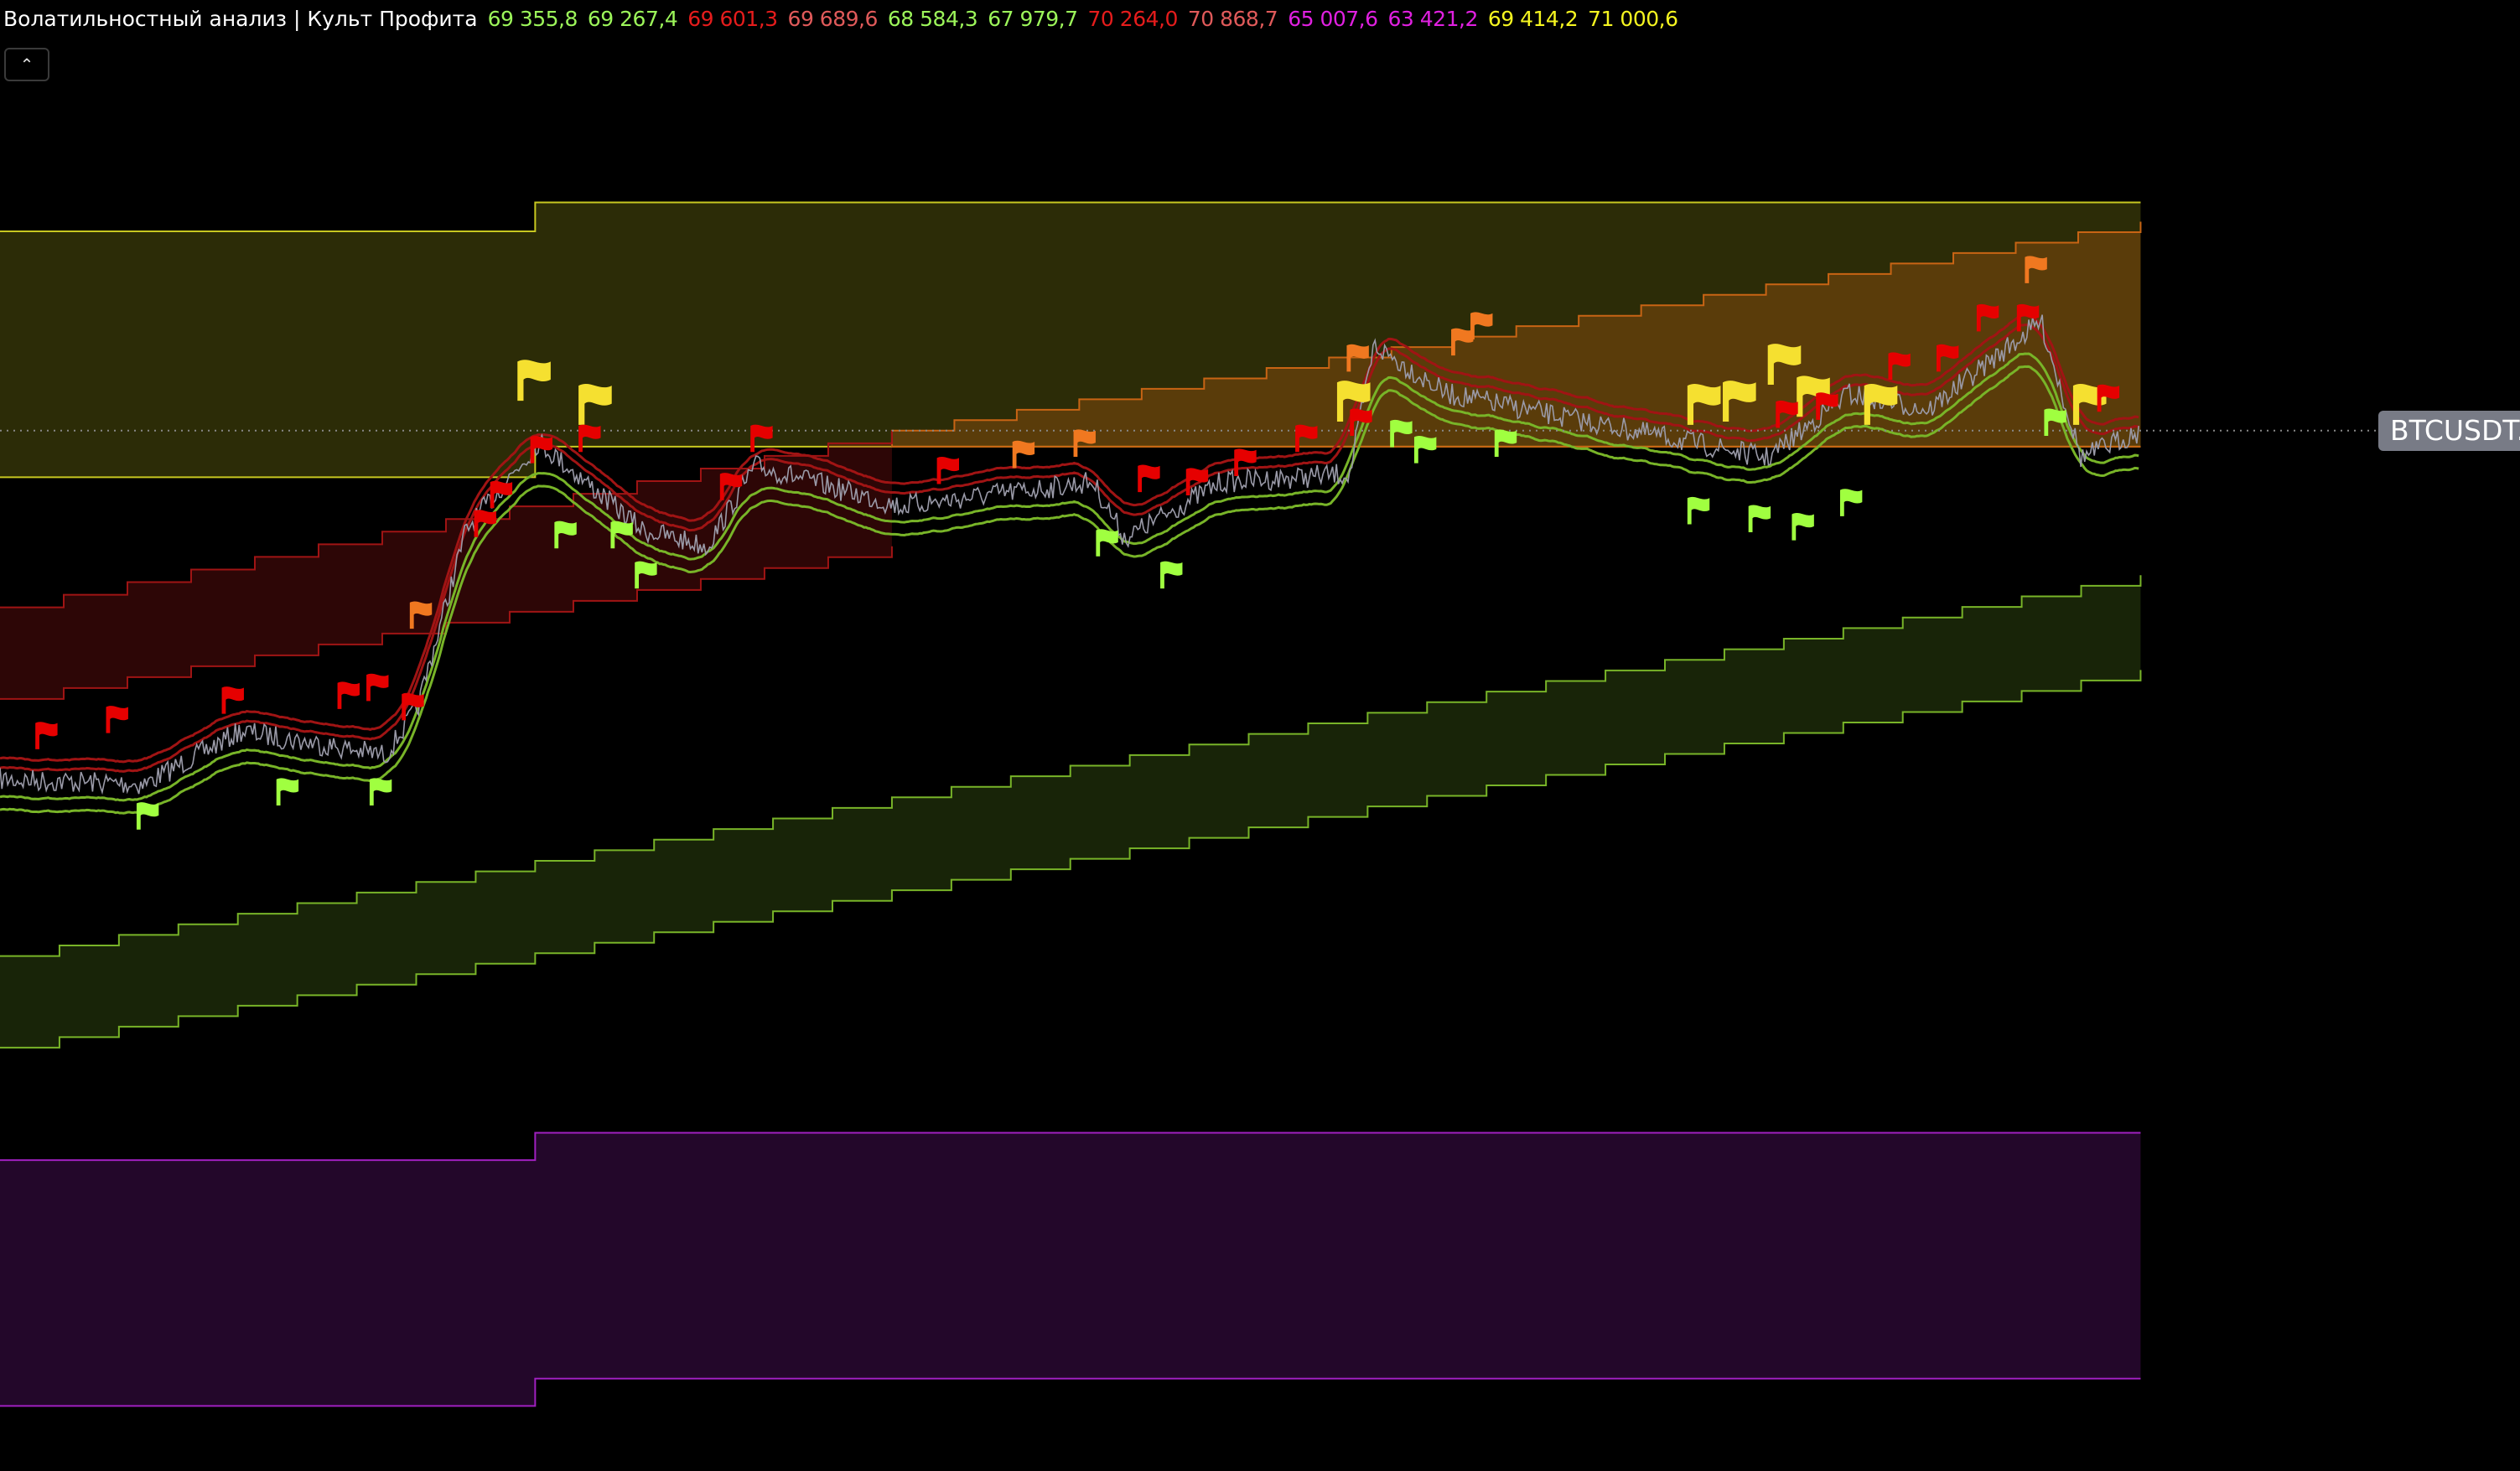  What do you see at coordinates (1070, 1147) in the screenshot?
I see `purple-band-upper` at bounding box center [1070, 1147].